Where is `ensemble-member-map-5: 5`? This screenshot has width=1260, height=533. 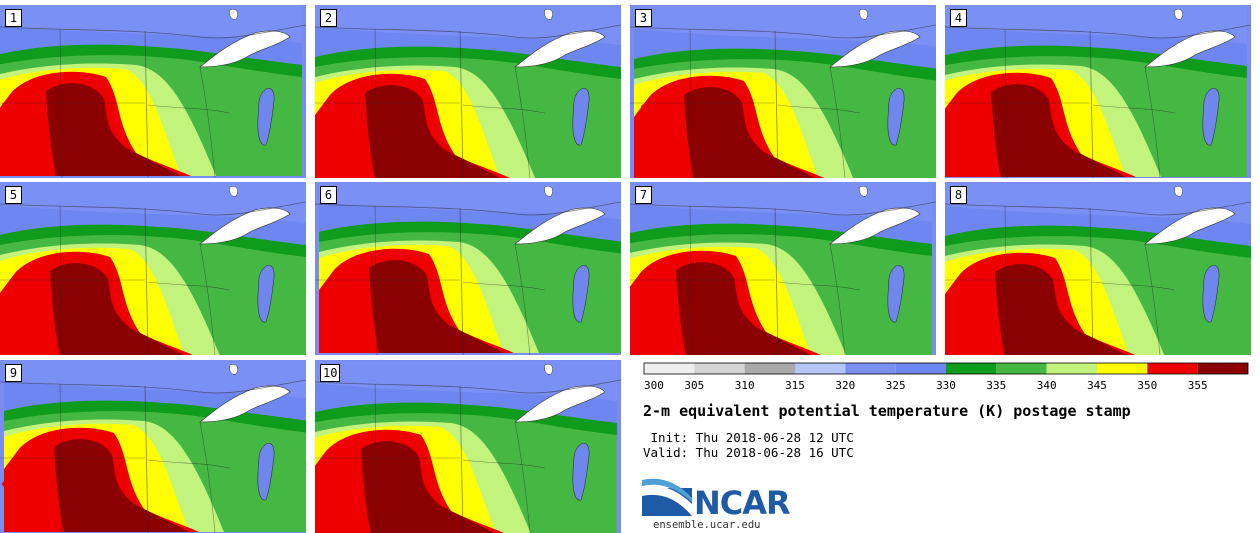
ensemble-member-map-5: 5 is located at coordinates (153, 268).